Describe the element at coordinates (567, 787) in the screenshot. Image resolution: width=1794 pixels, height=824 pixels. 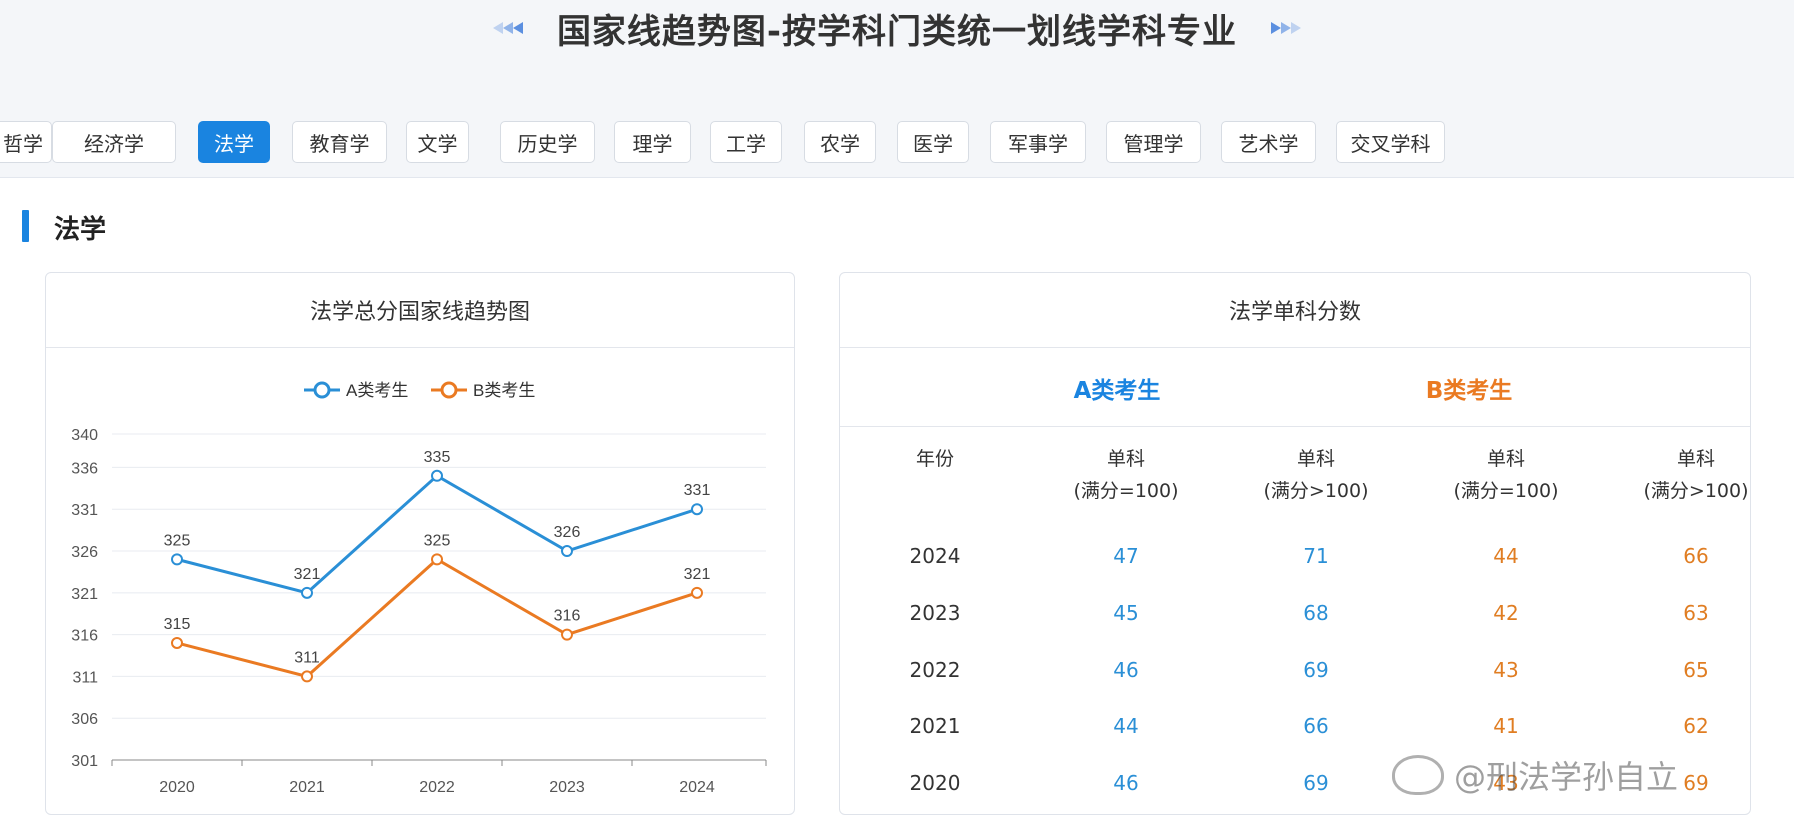
I see `x-tick-label: 2023` at that location.